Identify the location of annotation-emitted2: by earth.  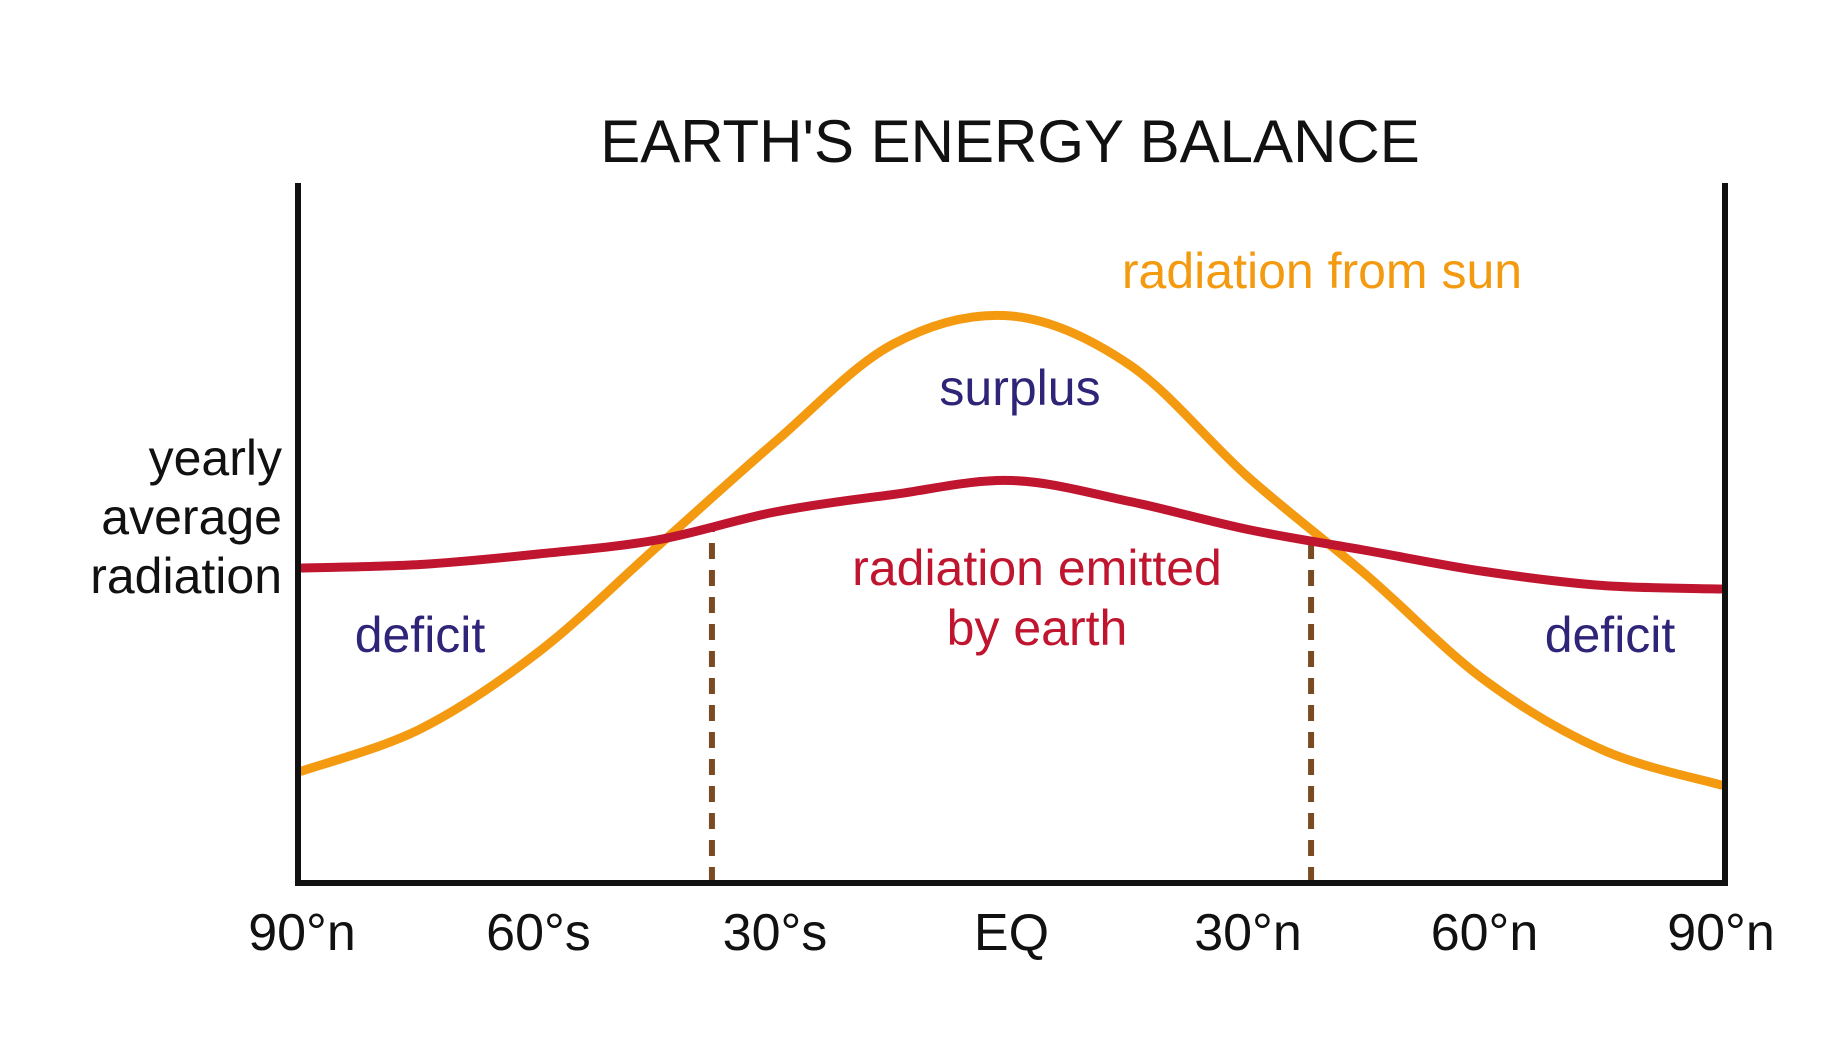
(1037, 628).